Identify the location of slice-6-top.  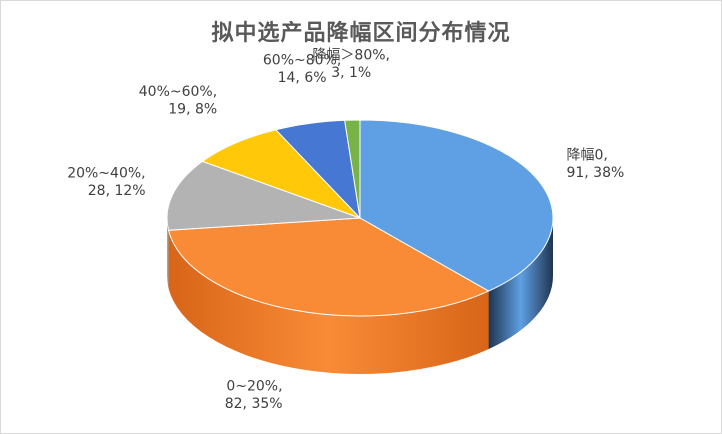
(352, 169).